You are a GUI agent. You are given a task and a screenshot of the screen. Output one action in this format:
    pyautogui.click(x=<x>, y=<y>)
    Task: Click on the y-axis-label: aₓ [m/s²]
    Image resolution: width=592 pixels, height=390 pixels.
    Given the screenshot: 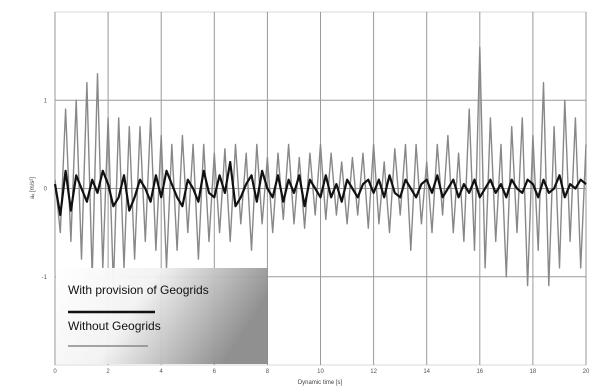 What is the action you would take?
    pyautogui.click(x=33, y=188)
    